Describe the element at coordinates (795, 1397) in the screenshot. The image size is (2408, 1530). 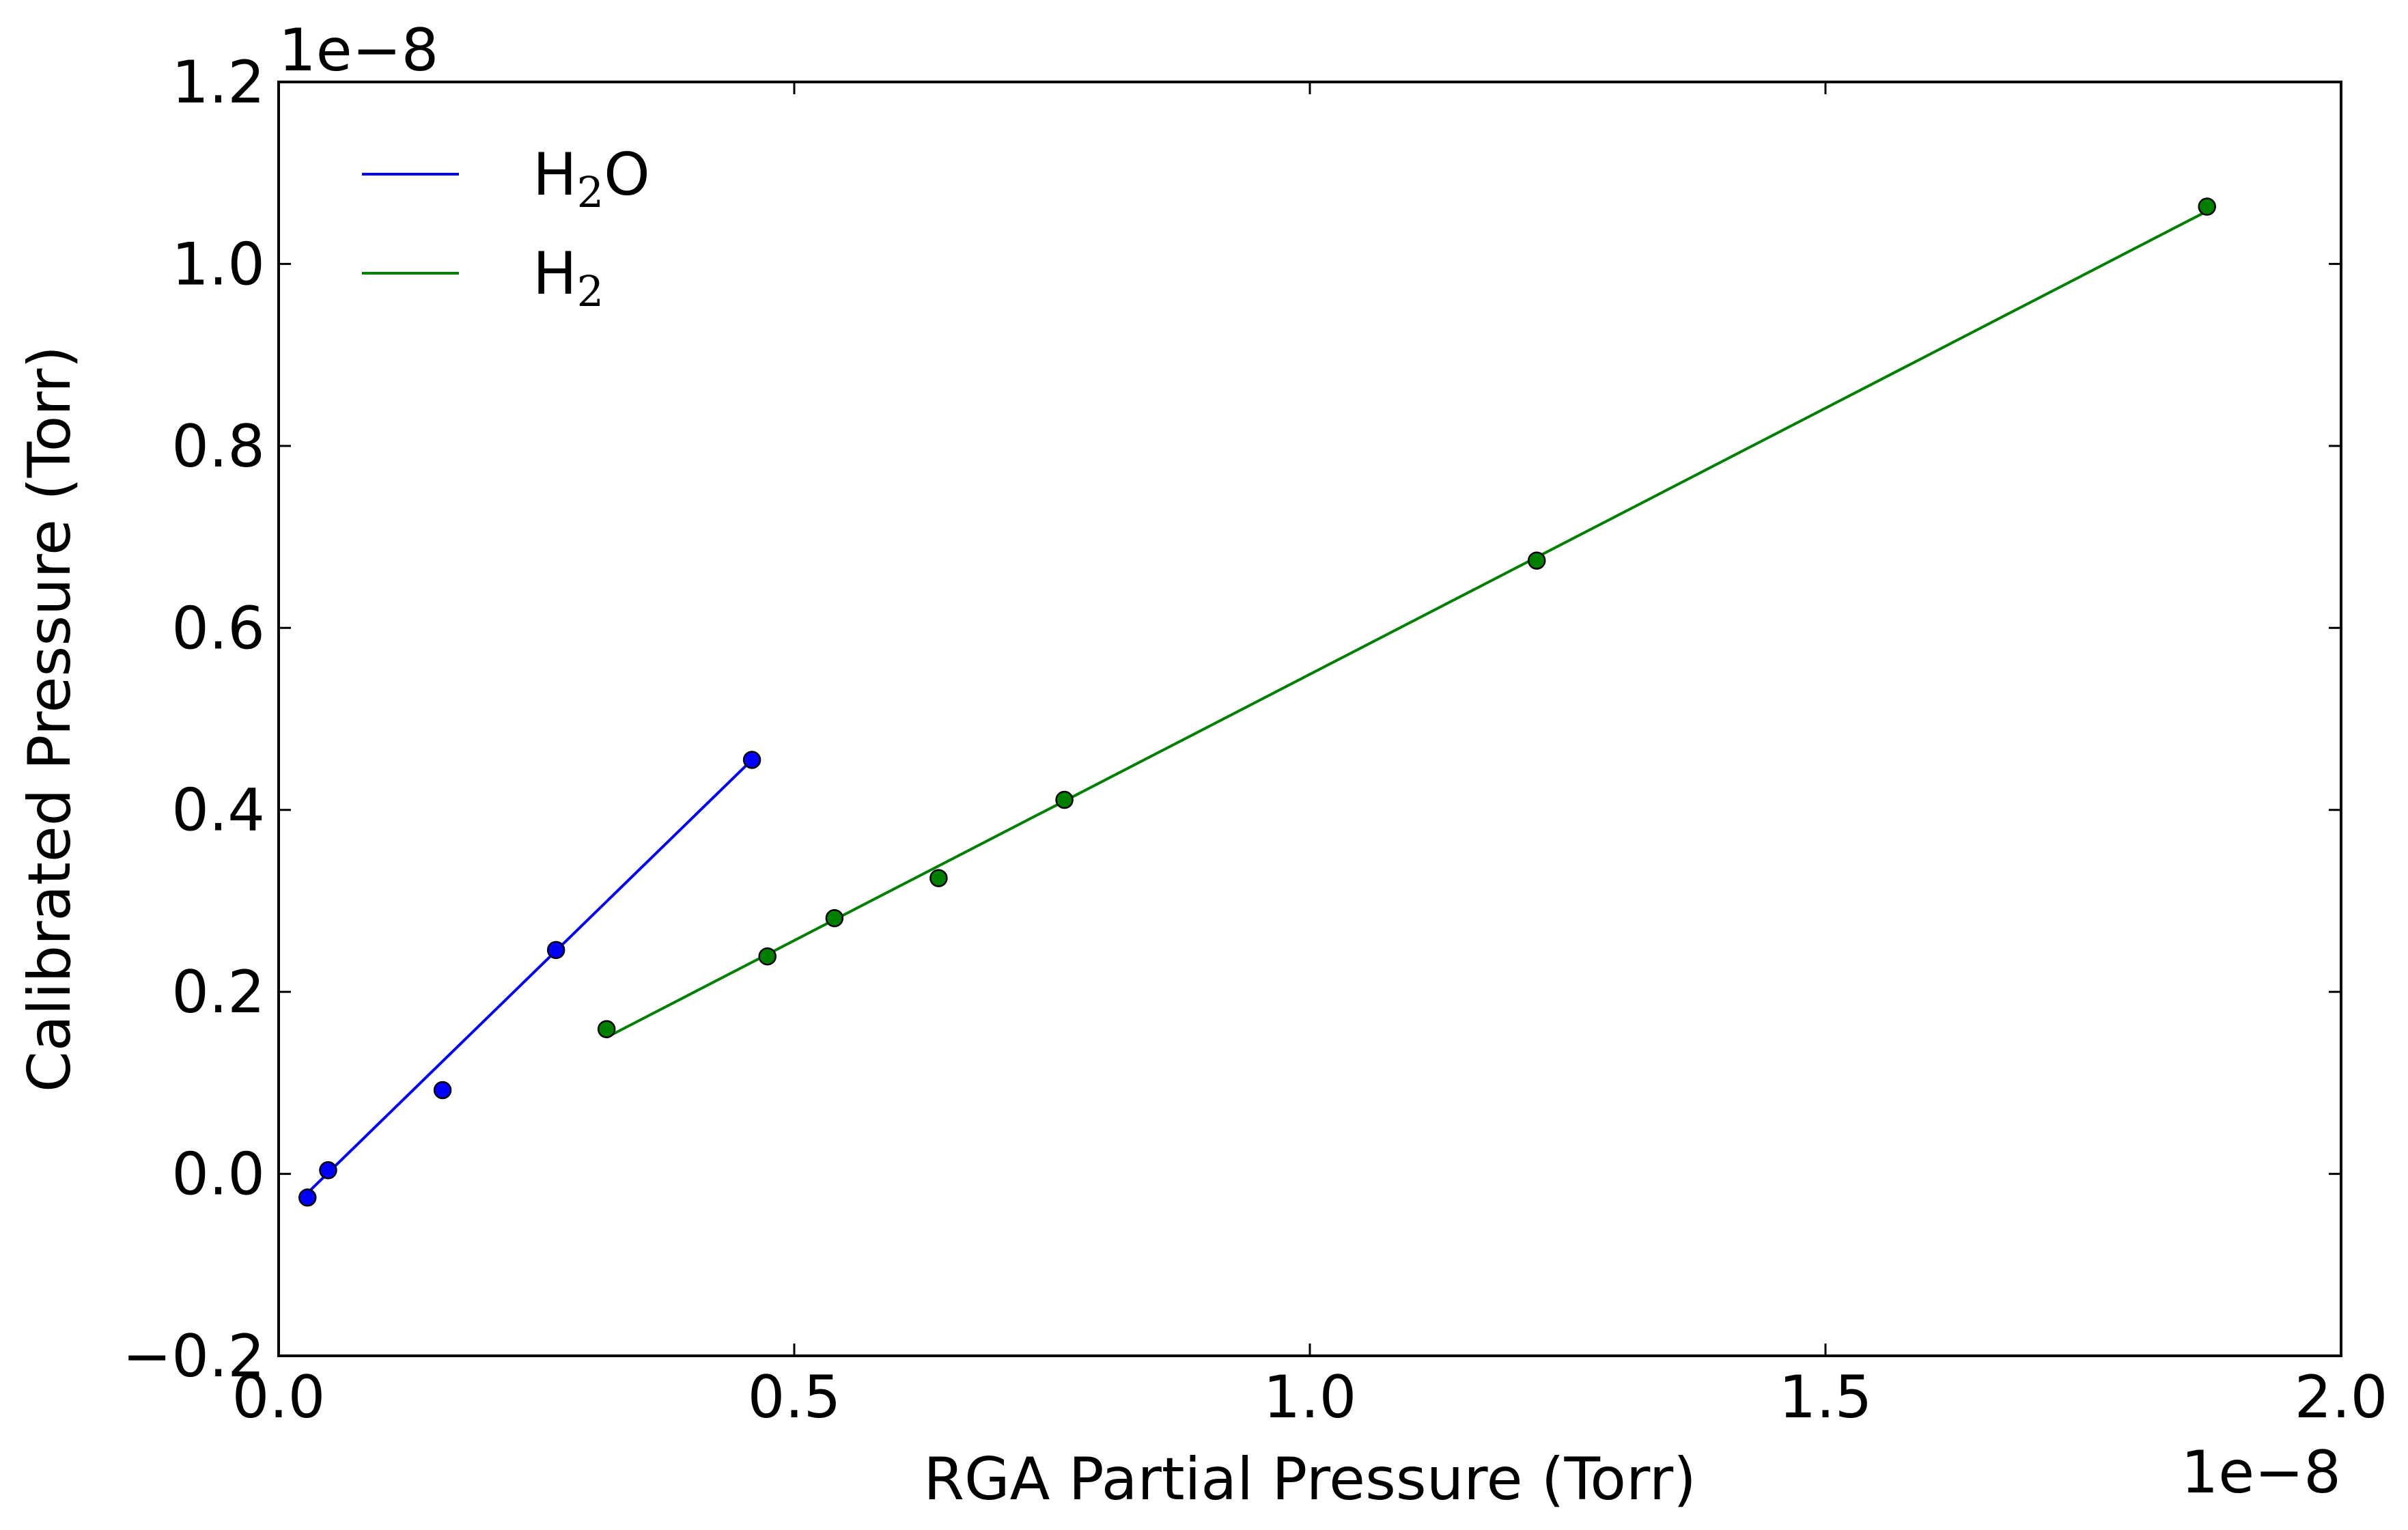
I see `x-tick-label: 0.5` at that location.